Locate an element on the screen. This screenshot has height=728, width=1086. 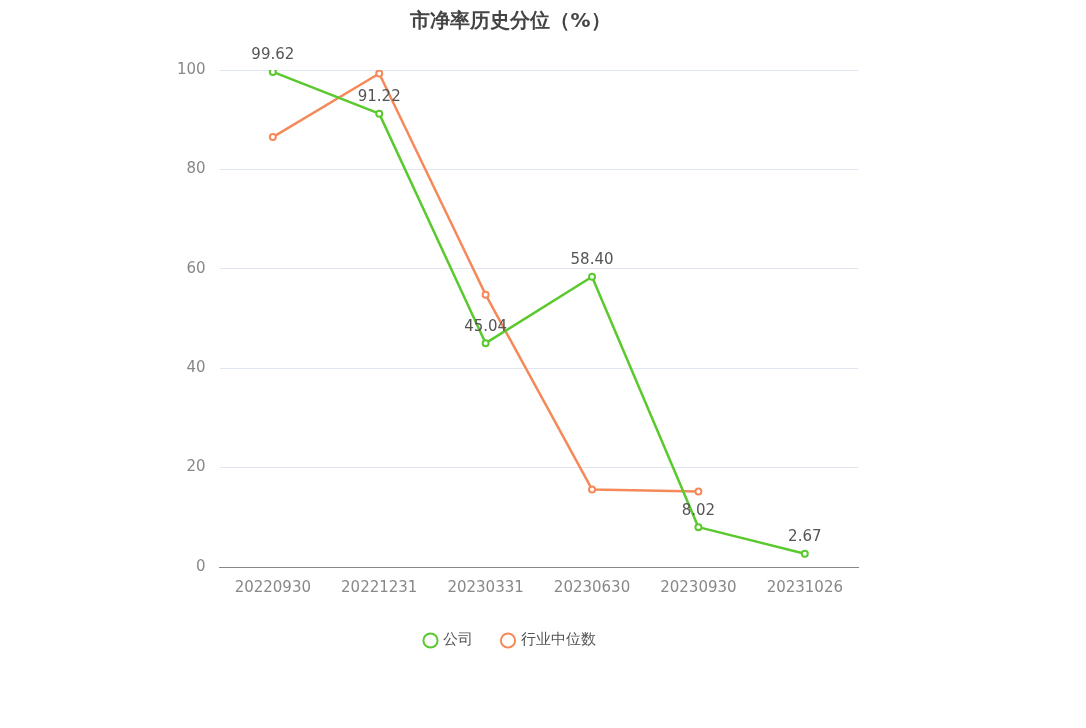
x-tick-label: 20230331 is located at coordinates (485, 586).